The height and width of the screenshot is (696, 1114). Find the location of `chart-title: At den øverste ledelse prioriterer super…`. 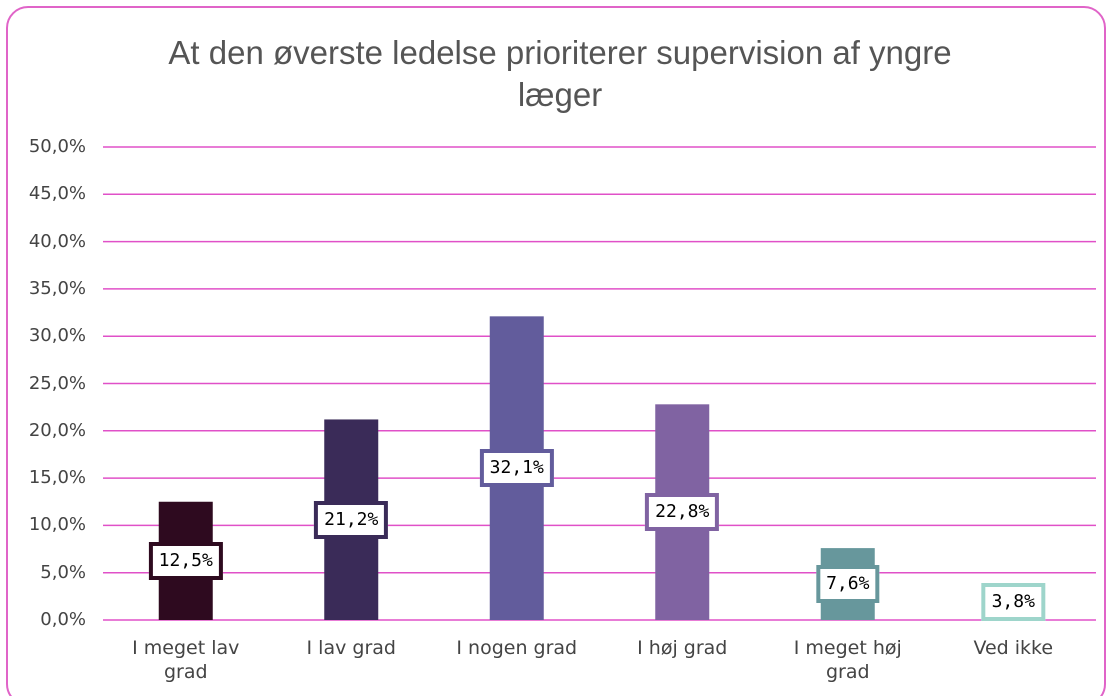

chart-title: At den øverste ledelse prioriterer super… is located at coordinates (560, 73).